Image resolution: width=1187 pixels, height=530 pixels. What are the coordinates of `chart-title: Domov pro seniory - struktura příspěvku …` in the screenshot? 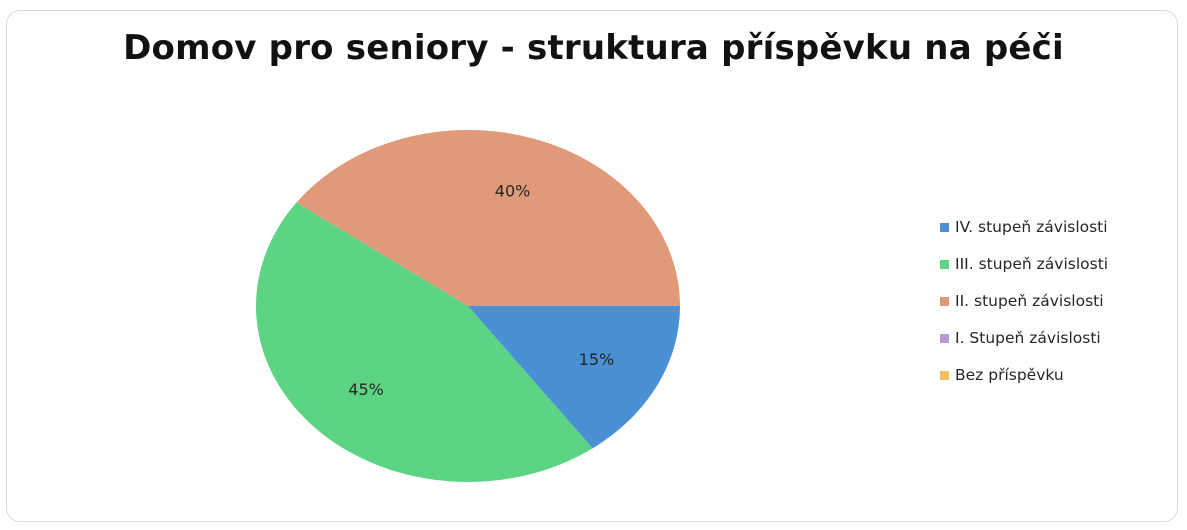 It's located at (593, 48).